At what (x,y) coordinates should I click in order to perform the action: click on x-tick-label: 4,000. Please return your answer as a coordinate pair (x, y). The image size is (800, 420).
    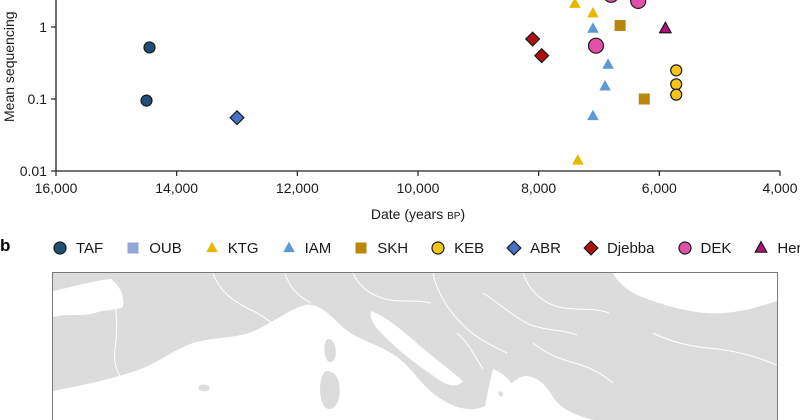
    Looking at the image, I should click on (779, 188).